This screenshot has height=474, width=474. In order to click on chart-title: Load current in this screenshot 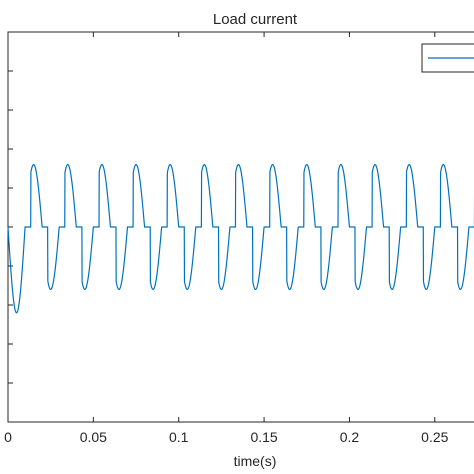, I will do `click(255, 19)`.